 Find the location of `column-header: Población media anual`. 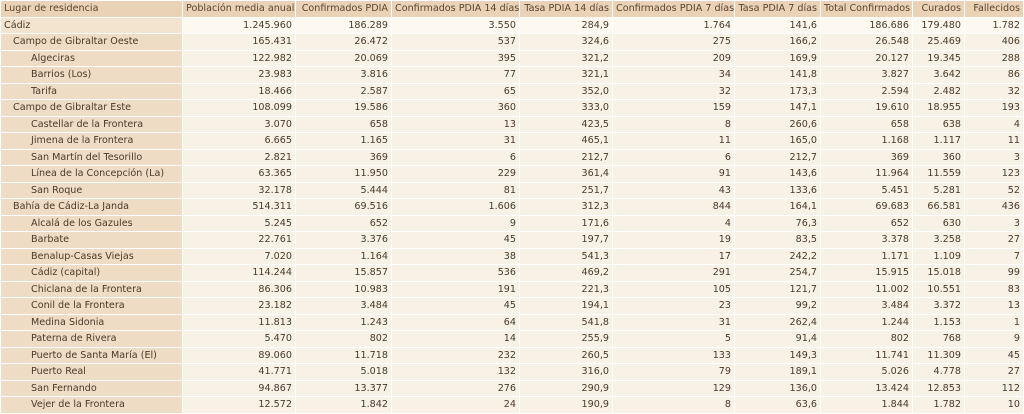

column-header: Población media anual is located at coordinates (239, 9).